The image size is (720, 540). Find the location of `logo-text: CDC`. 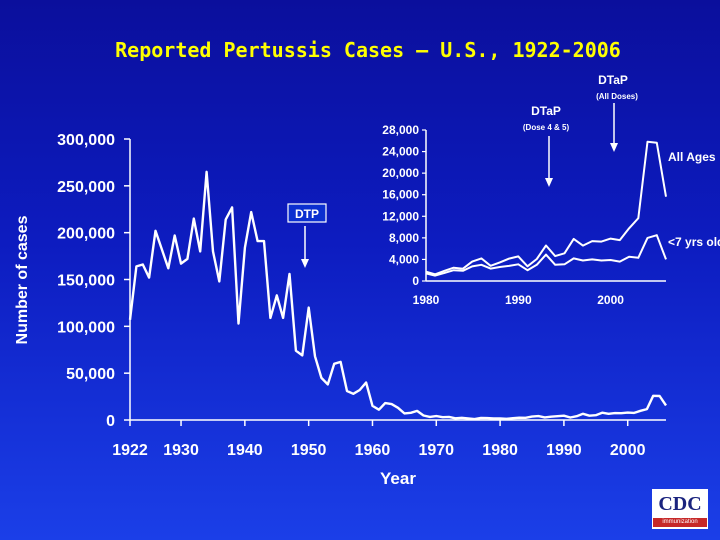

logo-text: CDC is located at coordinates (680, 504).